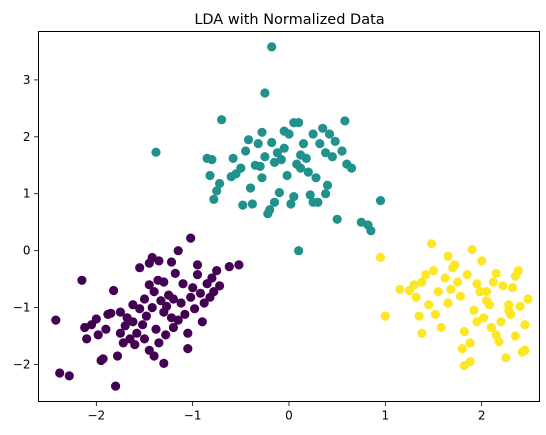 This screenshot has width=546, height=435. Describe the element at coordinates (22, 308) in the screenshot. I see `y-tick-label: −1` at that location.